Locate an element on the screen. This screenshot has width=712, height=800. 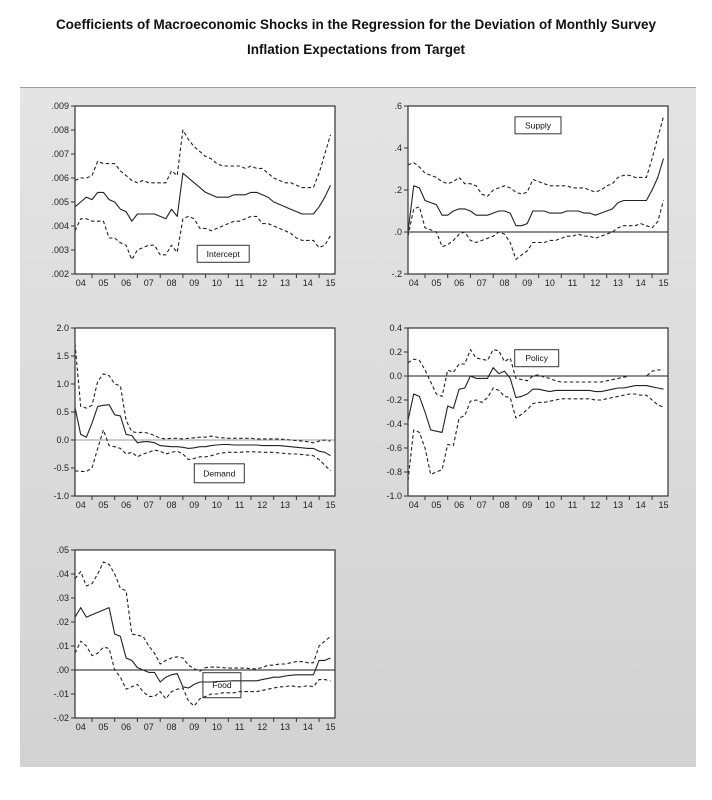
svg-text: Demand is located at coordinates (219, 473).